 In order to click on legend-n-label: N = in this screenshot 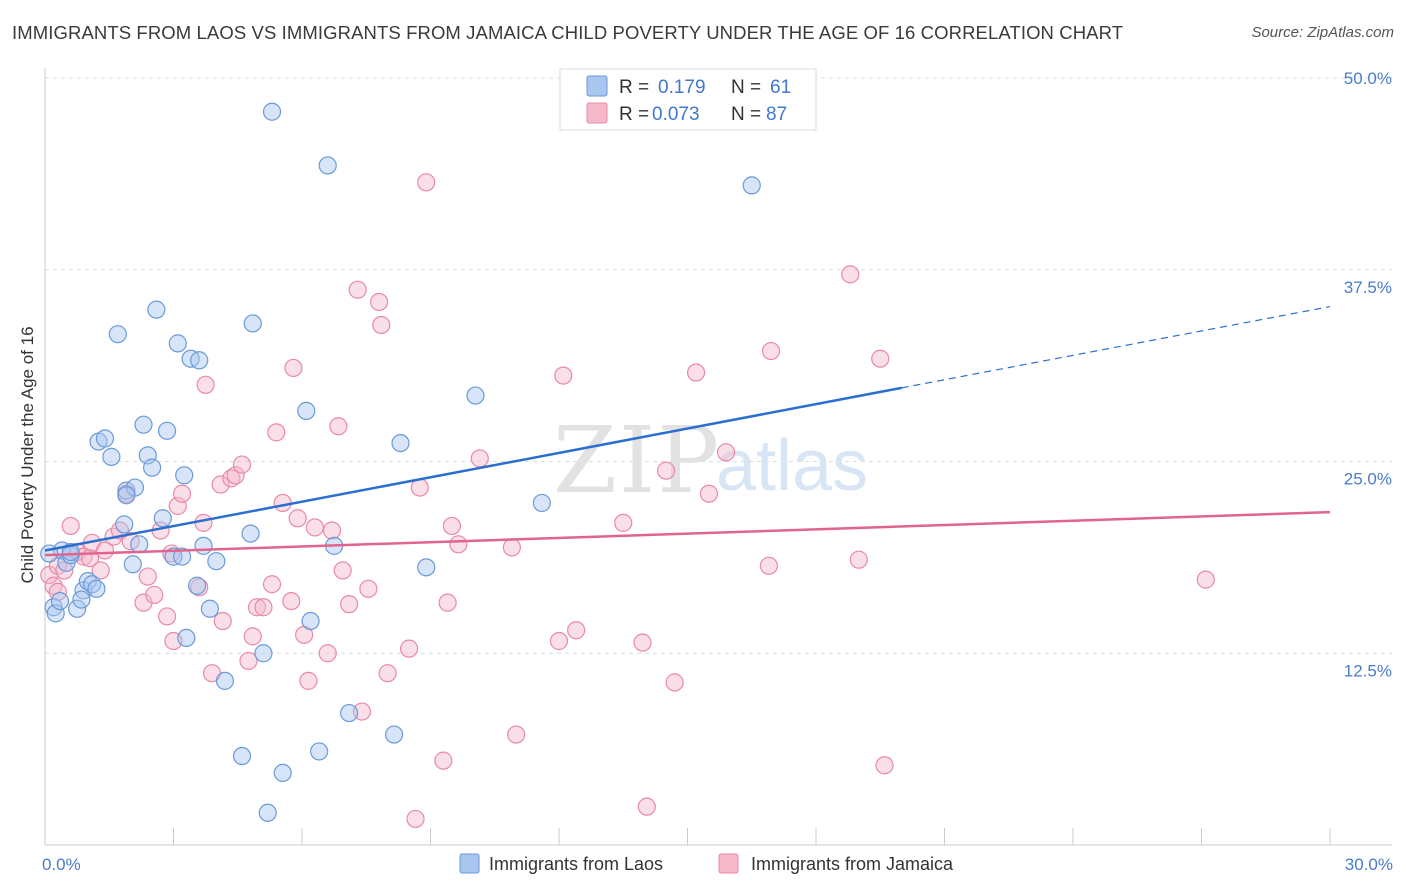, I will do `click(746, 87)`.